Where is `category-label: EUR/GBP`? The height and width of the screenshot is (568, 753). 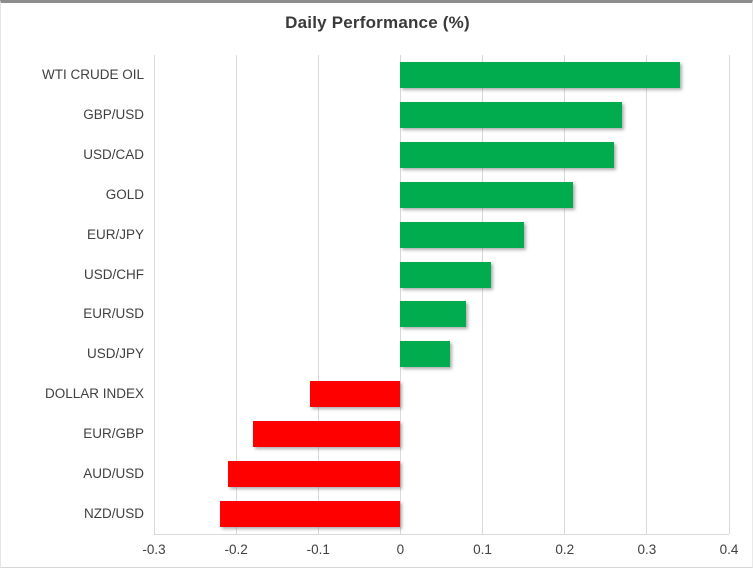 category-label: EUR/GBP is located at coordinates (113, 434).